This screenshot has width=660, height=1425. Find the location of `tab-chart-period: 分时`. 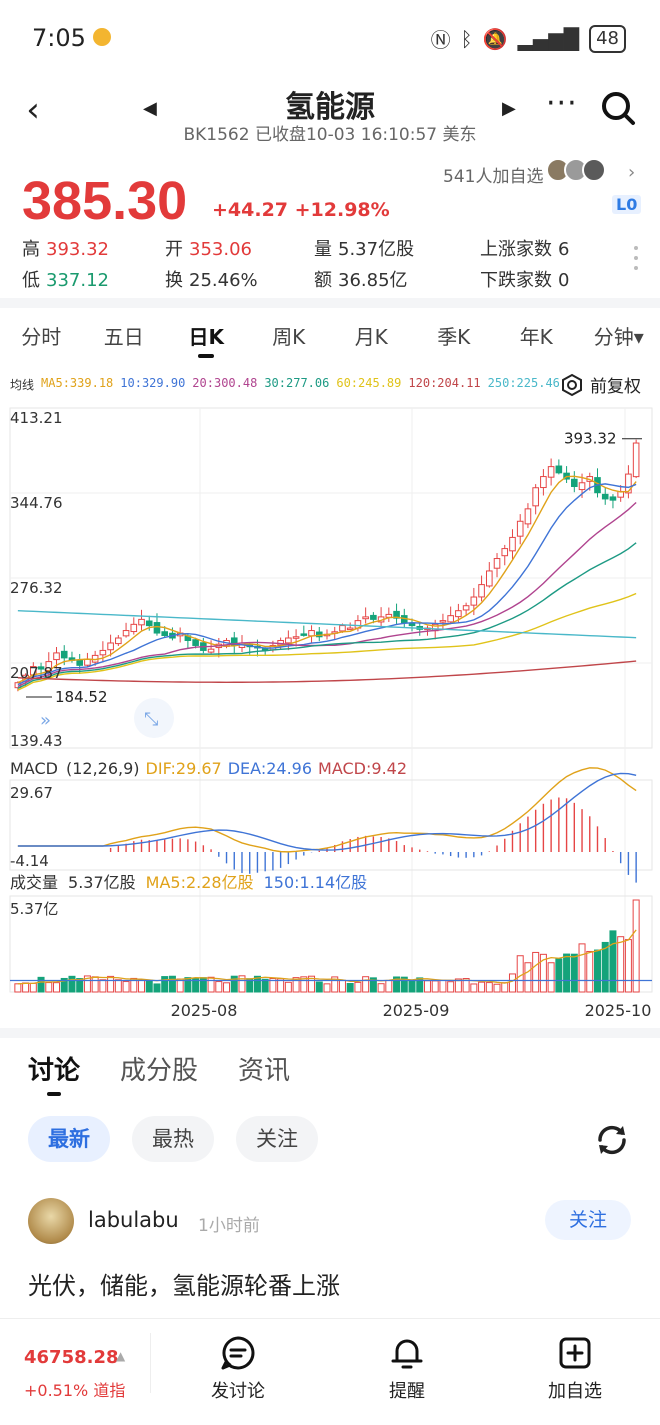

tab-chart-period: 分时 is located at coordinates (41, 337).